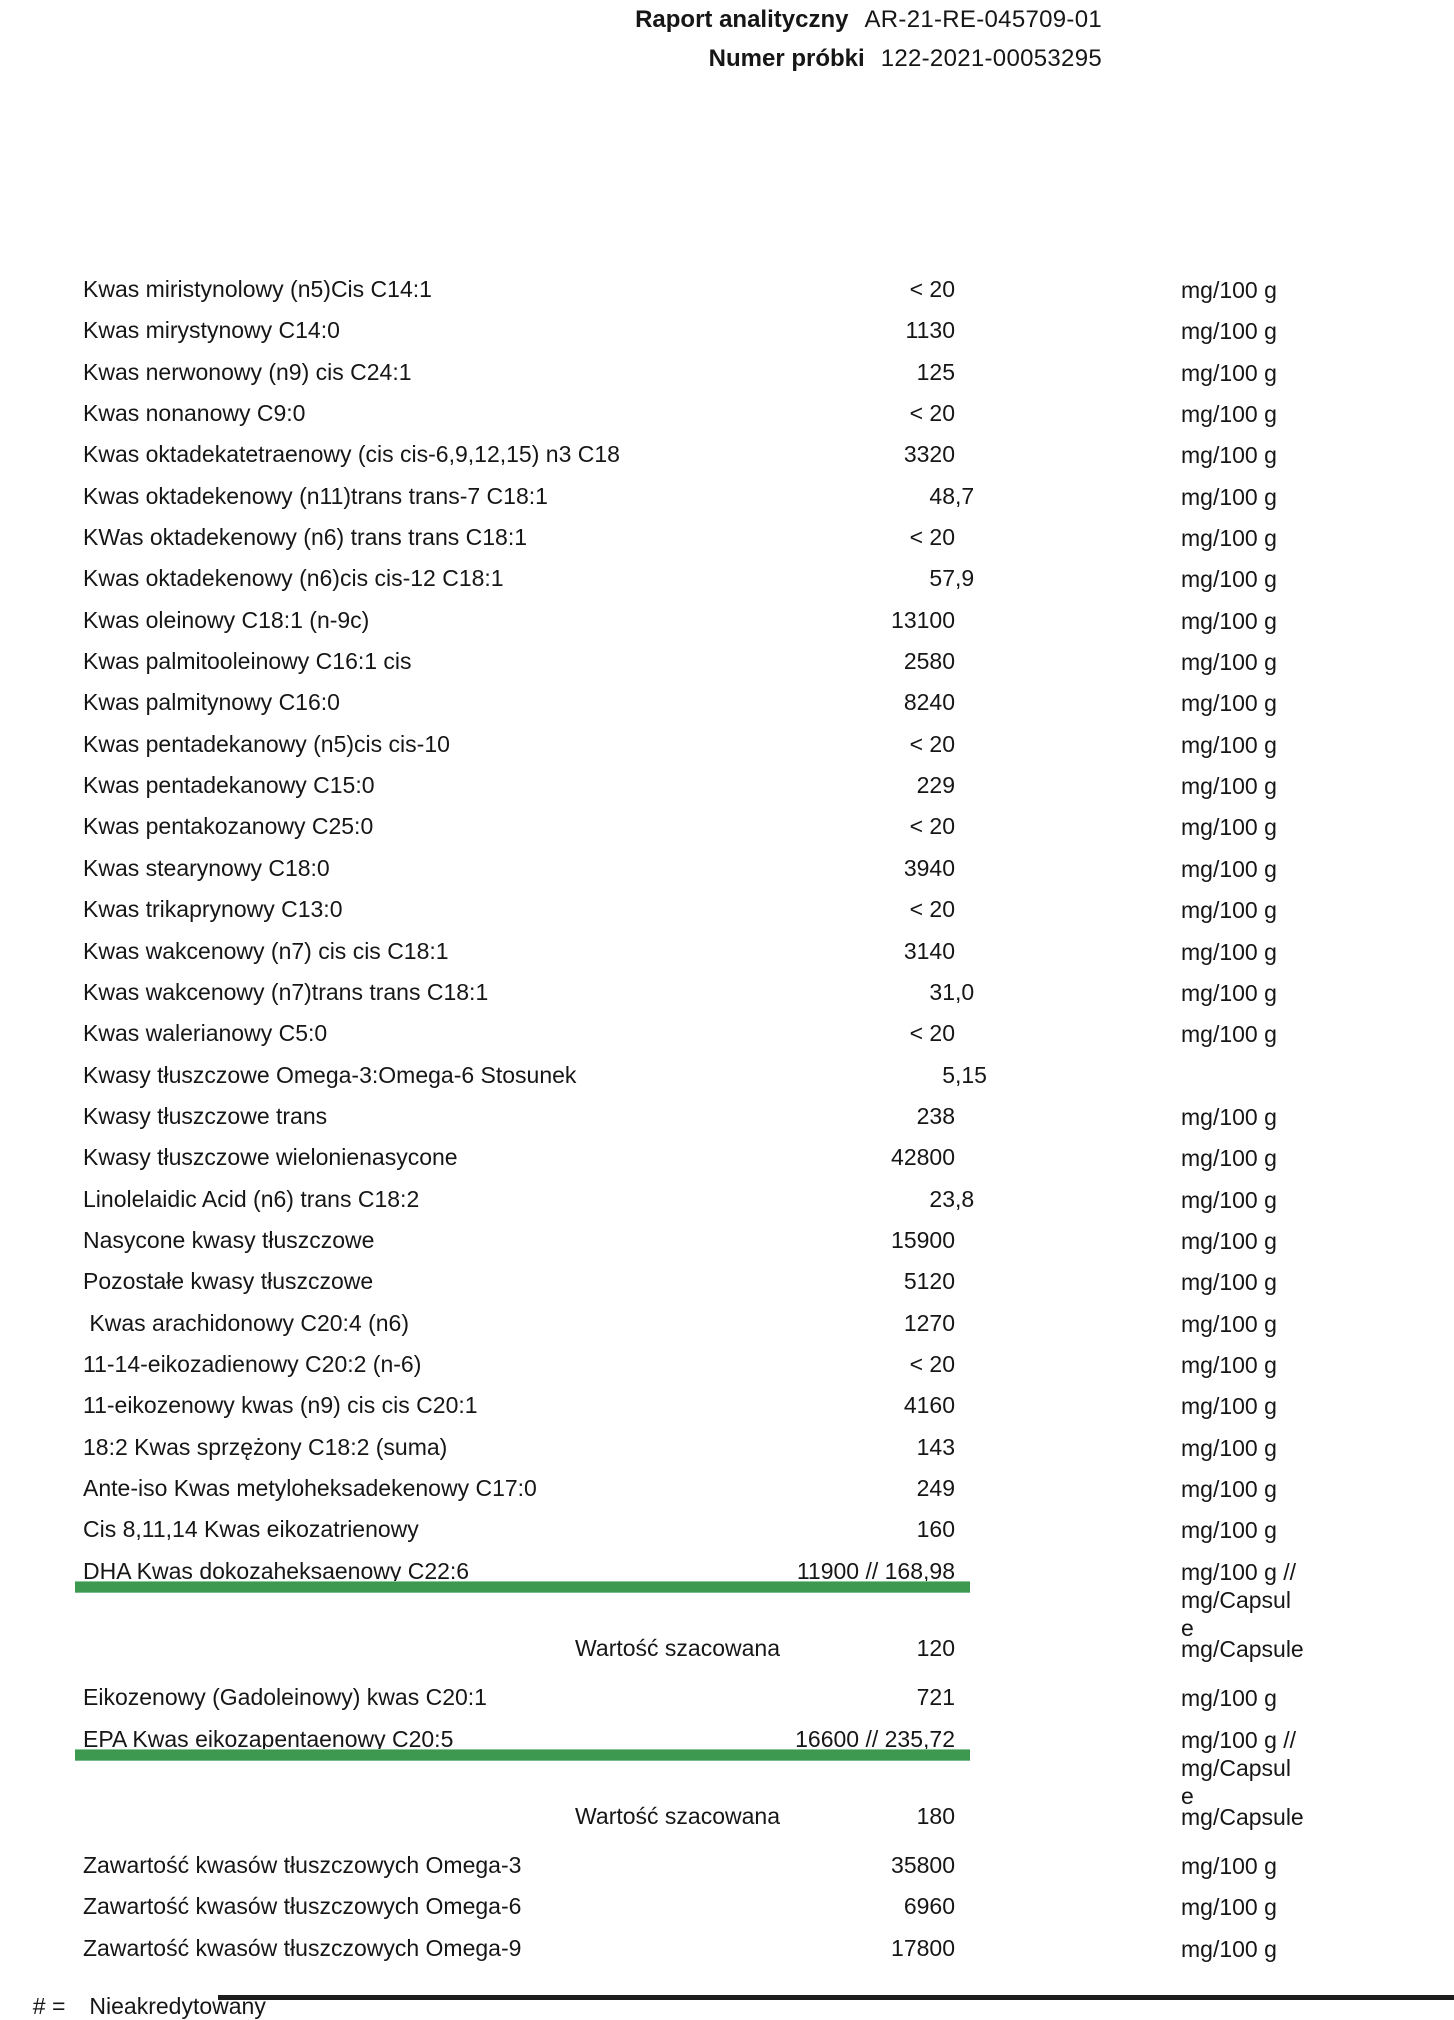  I want to click on value-integer-part: 57, so click(942, 578).